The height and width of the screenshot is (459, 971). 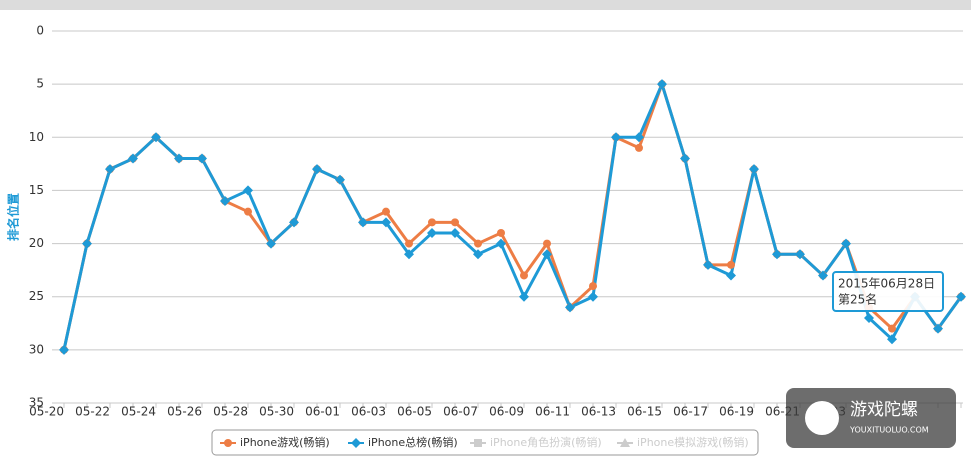 What do you see at coordinates (13, 217) in the screenshot?
I see `y-axis-label: 排名位置` at bounding box center [13, 217].